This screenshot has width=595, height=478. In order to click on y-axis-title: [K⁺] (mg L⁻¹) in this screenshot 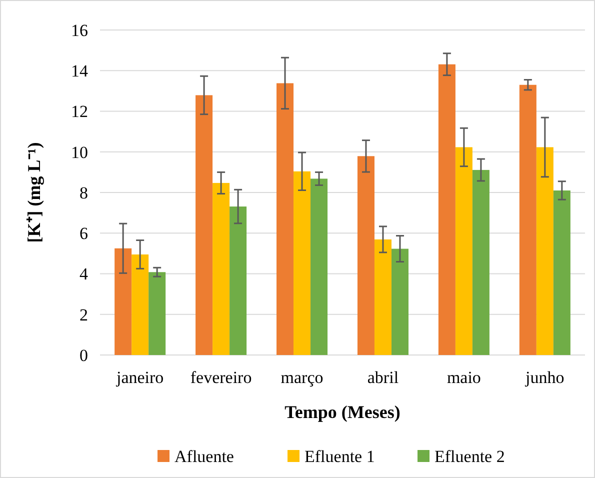, I will do `click(34, 192)`.